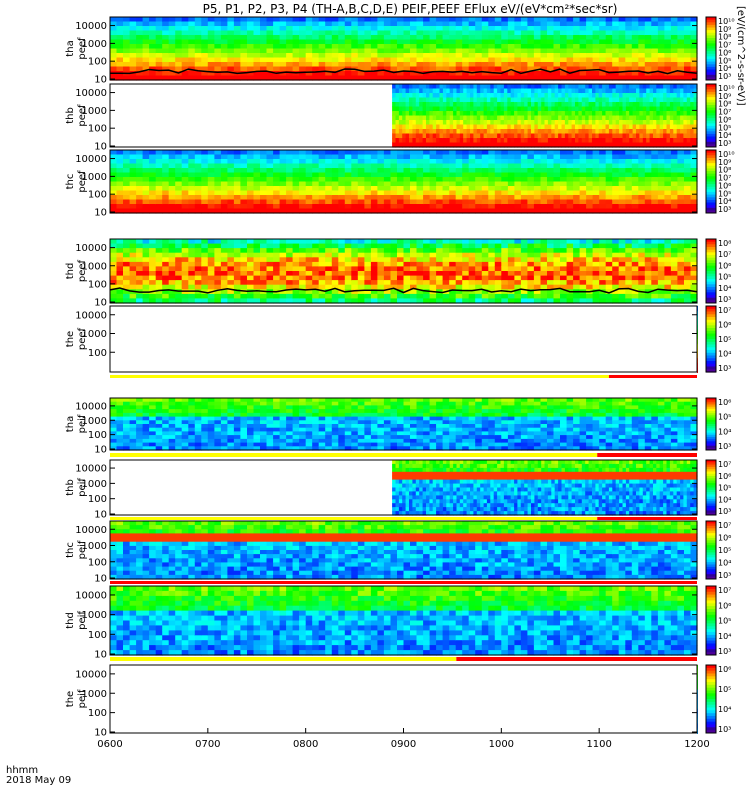  I want to click on colorbar-frame, so click(711, 48).